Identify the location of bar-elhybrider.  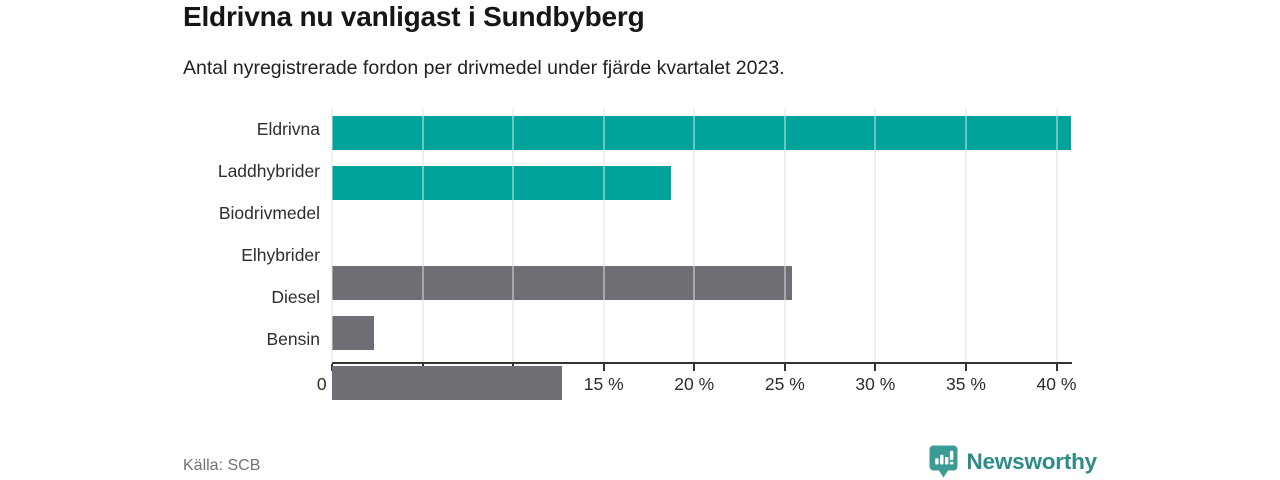
(562, 283).